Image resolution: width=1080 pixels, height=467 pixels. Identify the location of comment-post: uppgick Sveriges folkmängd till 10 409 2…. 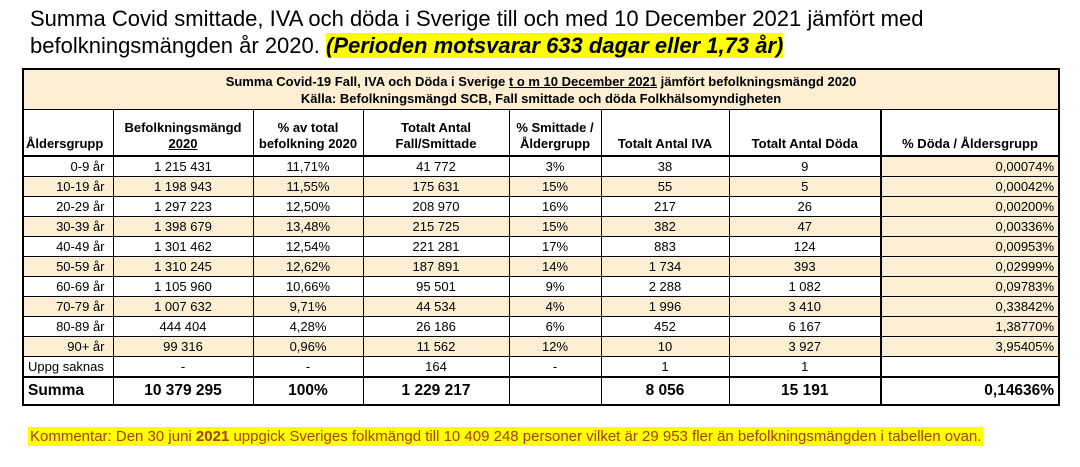
(605, 436).